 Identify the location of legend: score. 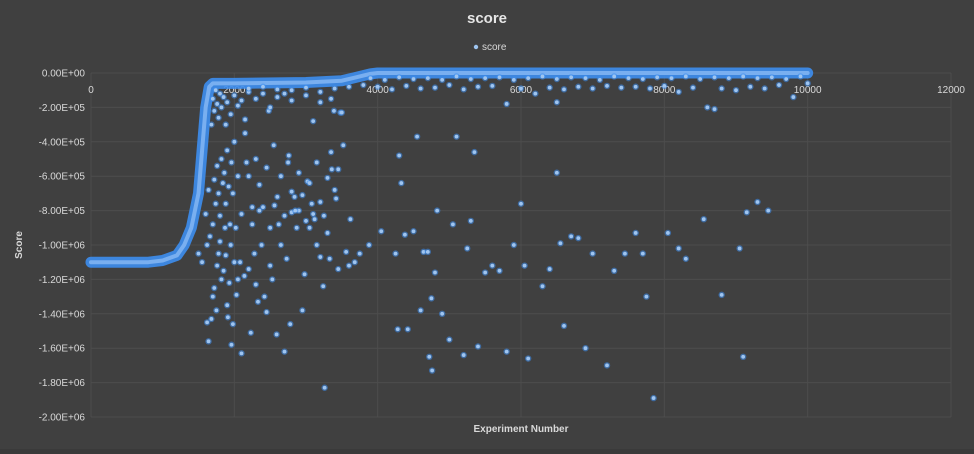
(490, 47).